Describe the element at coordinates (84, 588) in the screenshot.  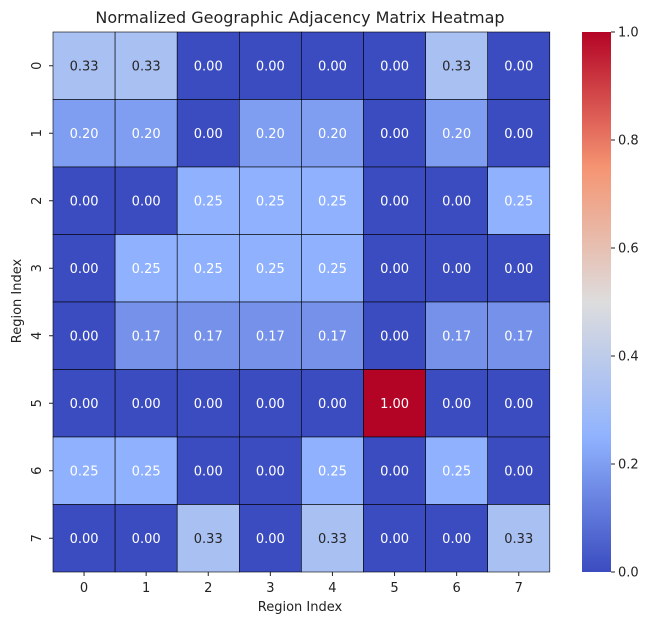
I see `x-tick-label: 0` at that location.